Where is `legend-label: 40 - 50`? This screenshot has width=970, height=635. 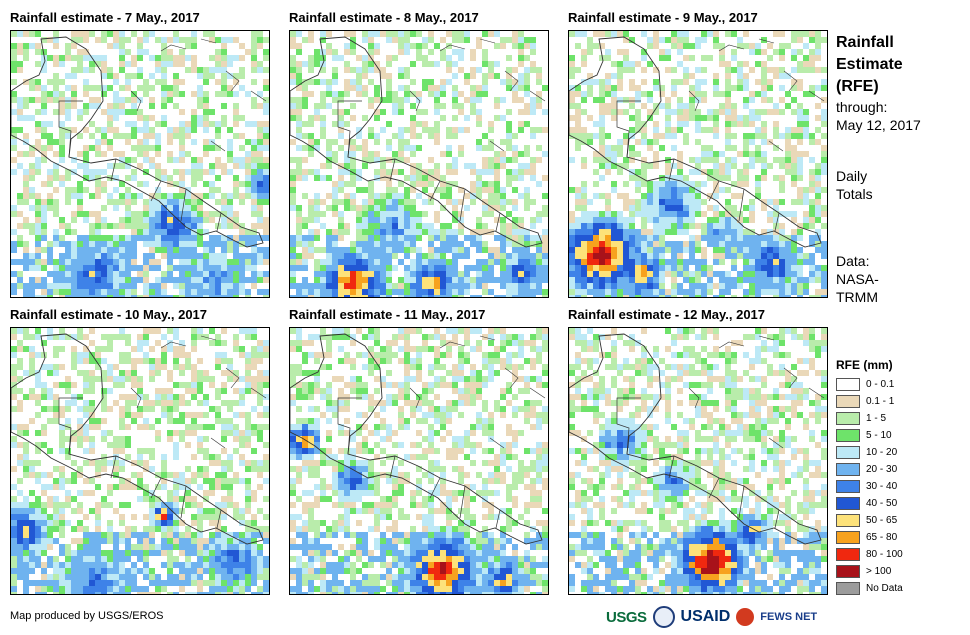
legend-label: 40 - 50 is located at coordinates (882, 503).